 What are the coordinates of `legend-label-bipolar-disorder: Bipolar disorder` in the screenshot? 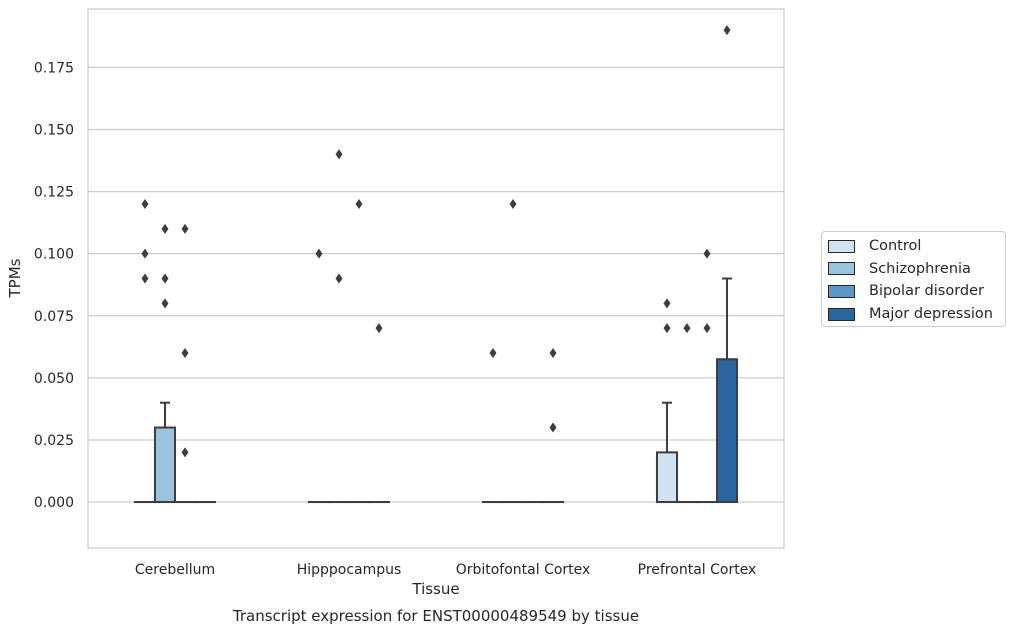 It's located at (926, 291).